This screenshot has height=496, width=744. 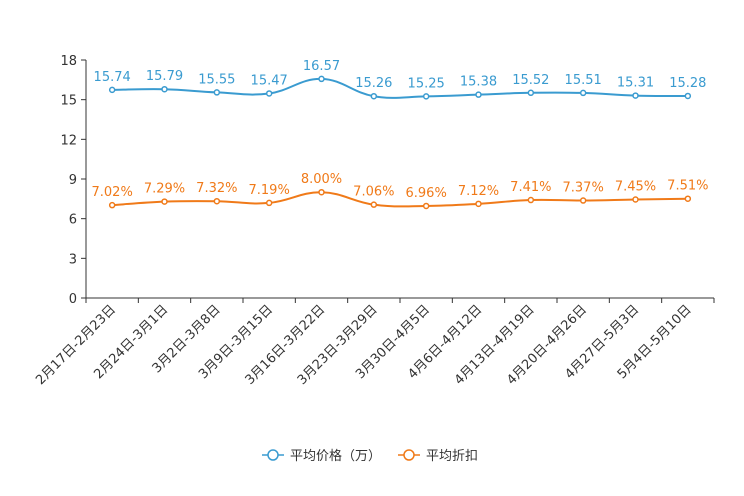 What do you see at coordinates (687, 186) in the screenshot?
I see `data-label: 7.51%` at bounding box center [687, 186].